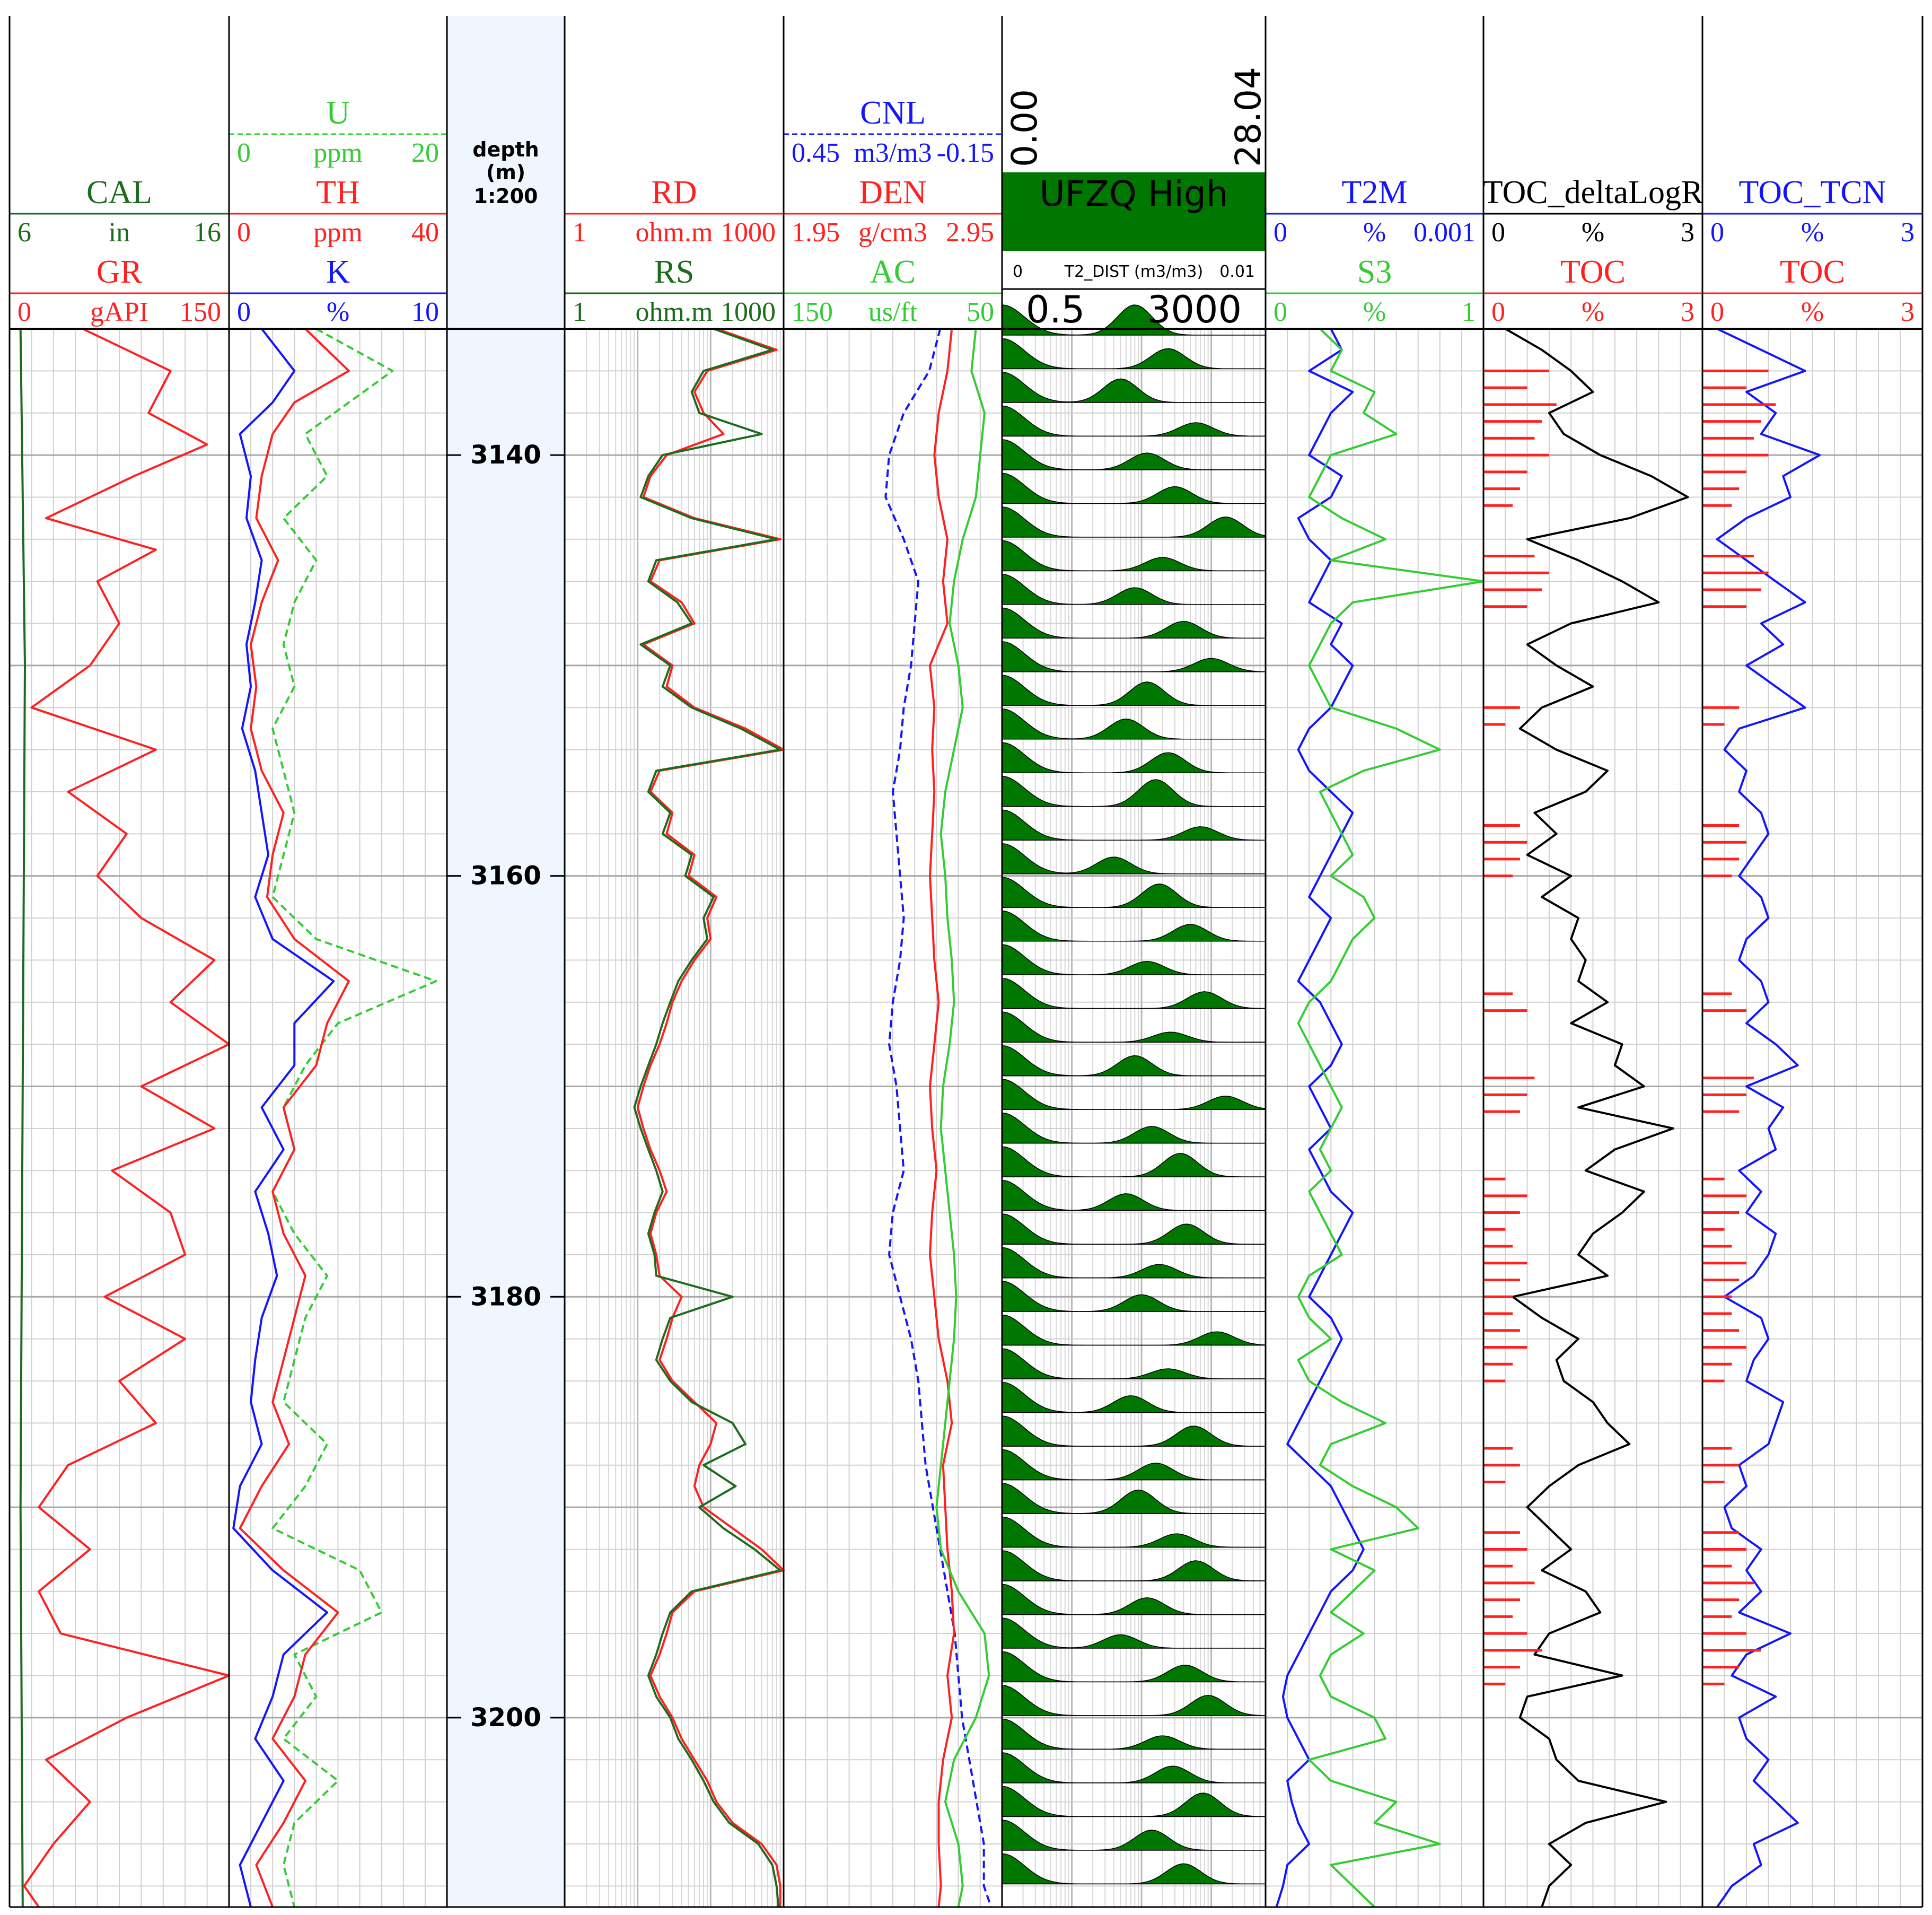  Describe the element at coordinates (579, 232) in the screenshot. I see `track-res-rd-scale-min: 1` at that location.